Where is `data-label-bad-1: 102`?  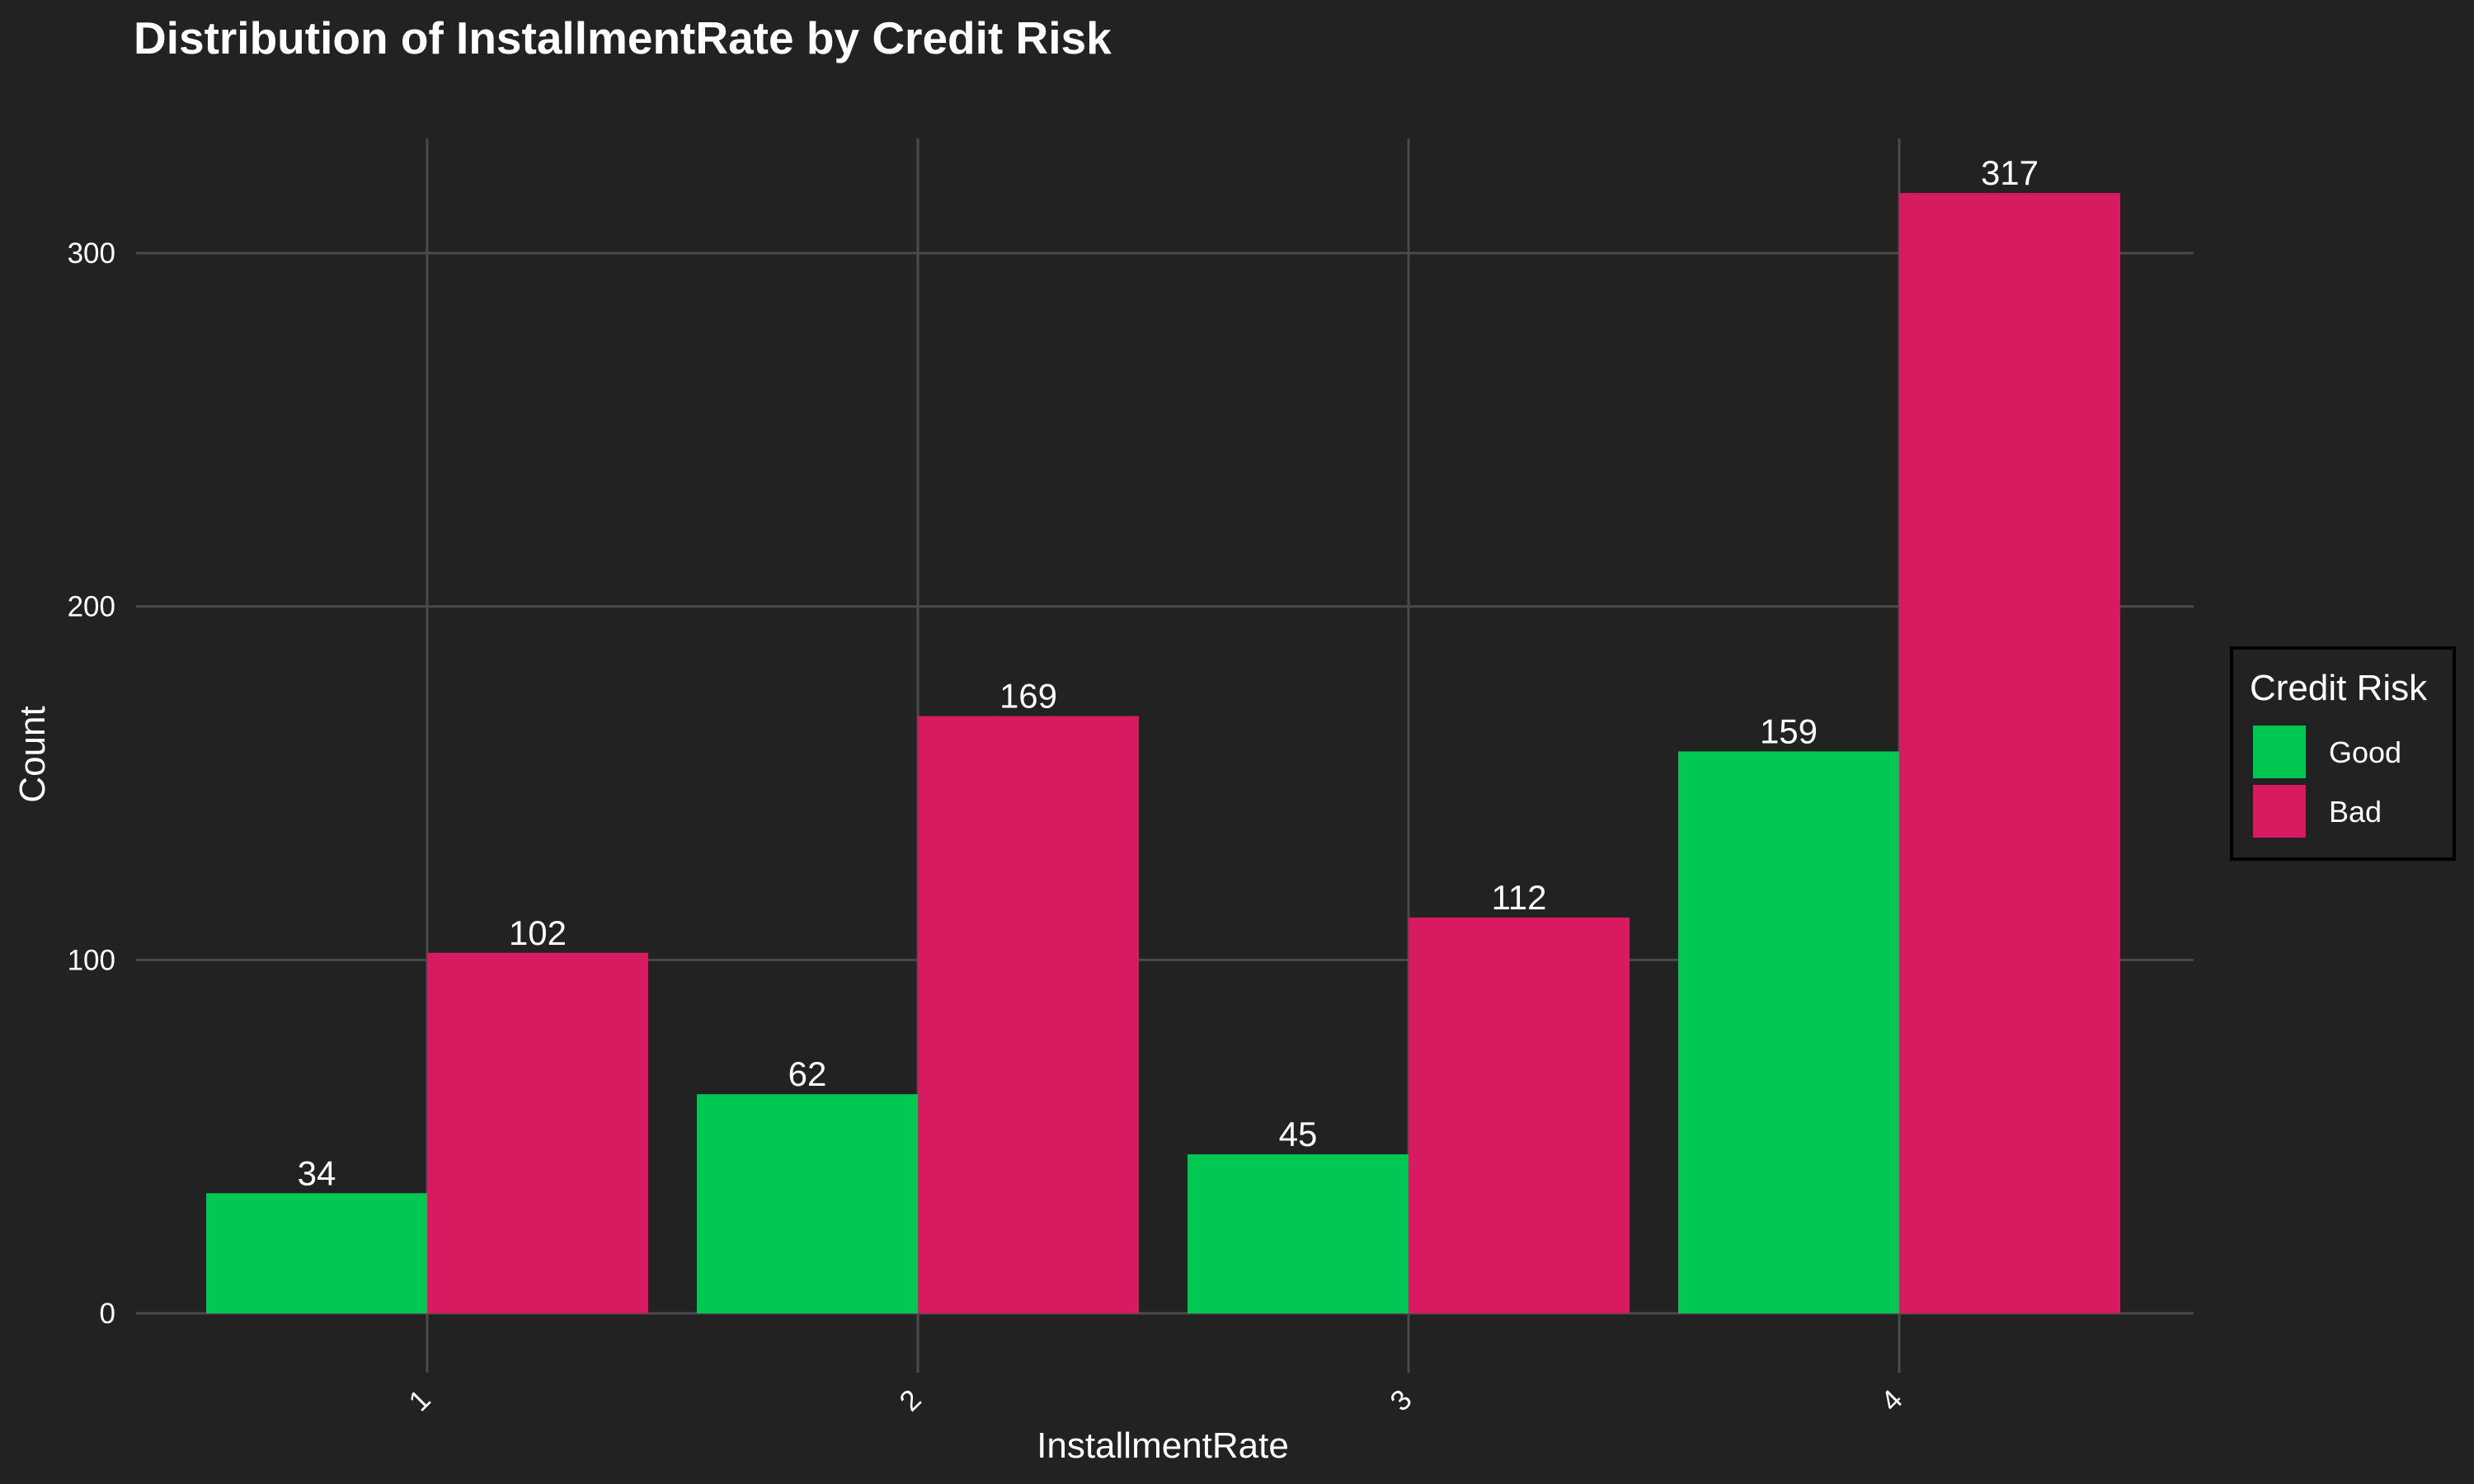
data-label-bad-1: 102 is located at coordinates (538, 932).